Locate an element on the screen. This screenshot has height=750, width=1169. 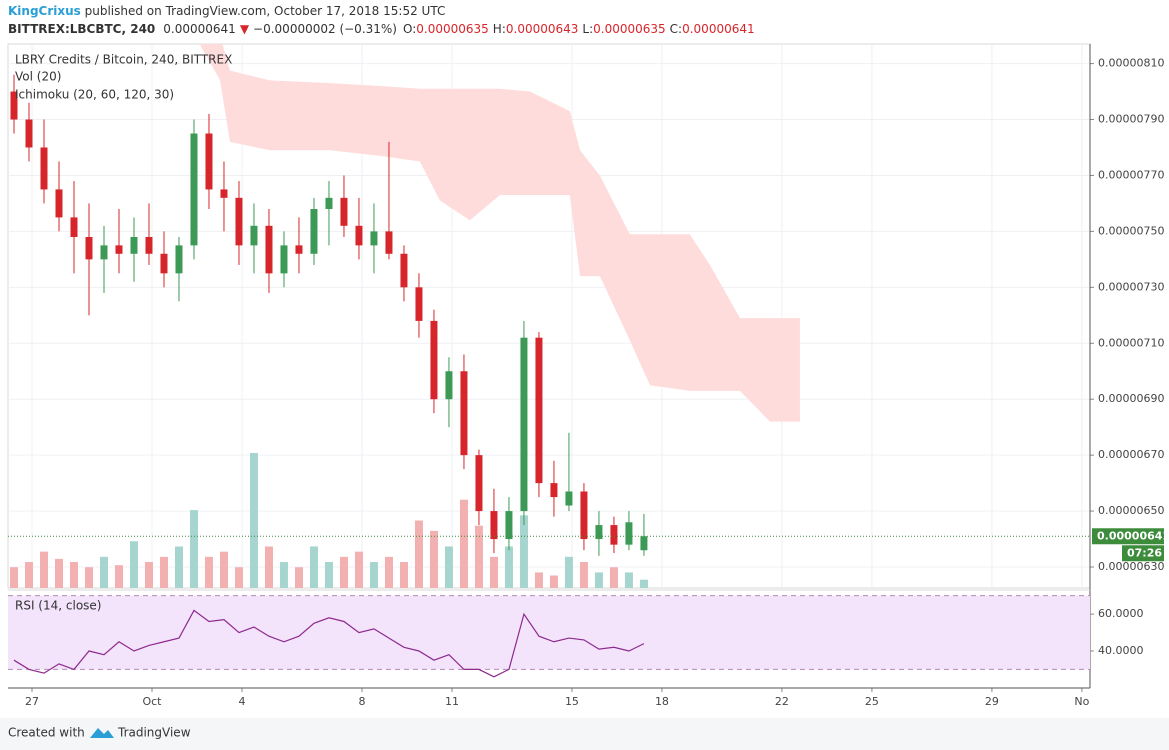
rsi-label: RSI (14, close) is located at coordinates (58, 606).